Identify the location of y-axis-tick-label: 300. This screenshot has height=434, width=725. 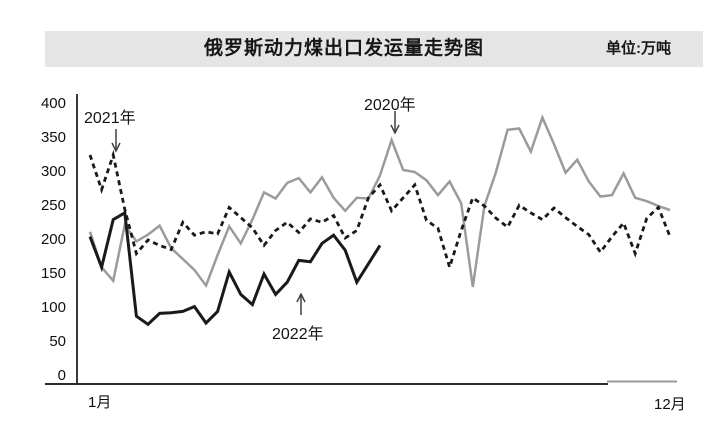
(53, 171).